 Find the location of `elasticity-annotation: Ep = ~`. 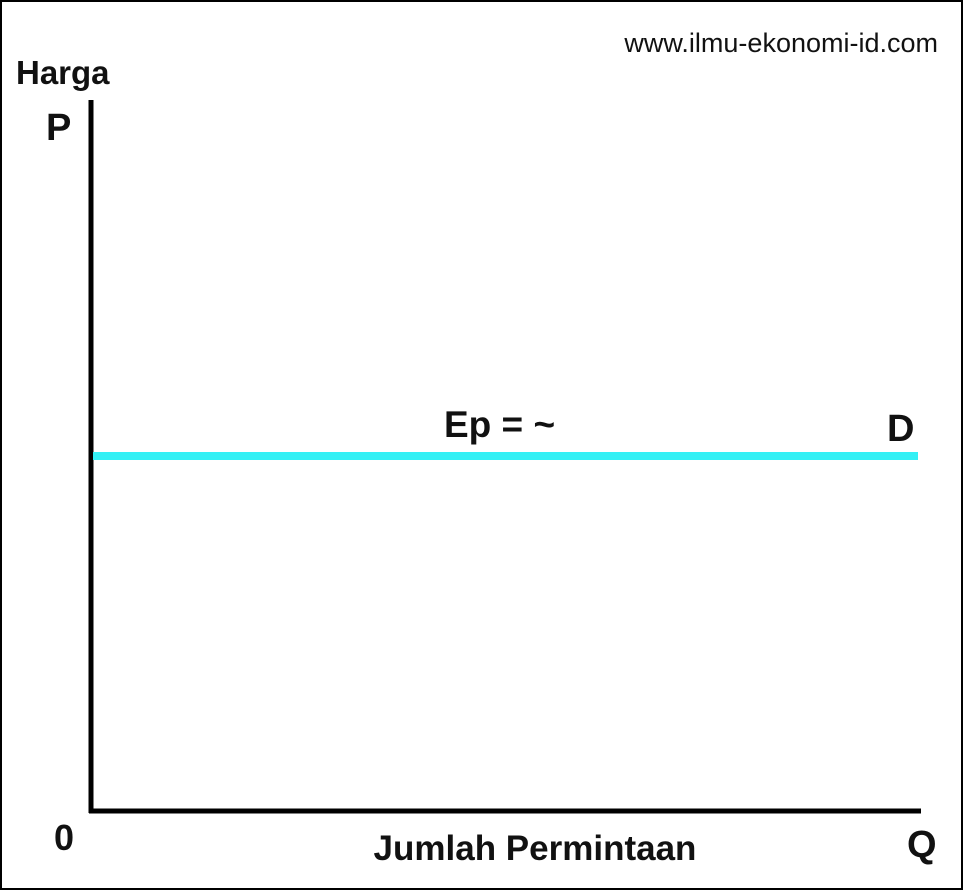

elasticity-annotation: Ep = ~ is located at coordinates (499, 424).